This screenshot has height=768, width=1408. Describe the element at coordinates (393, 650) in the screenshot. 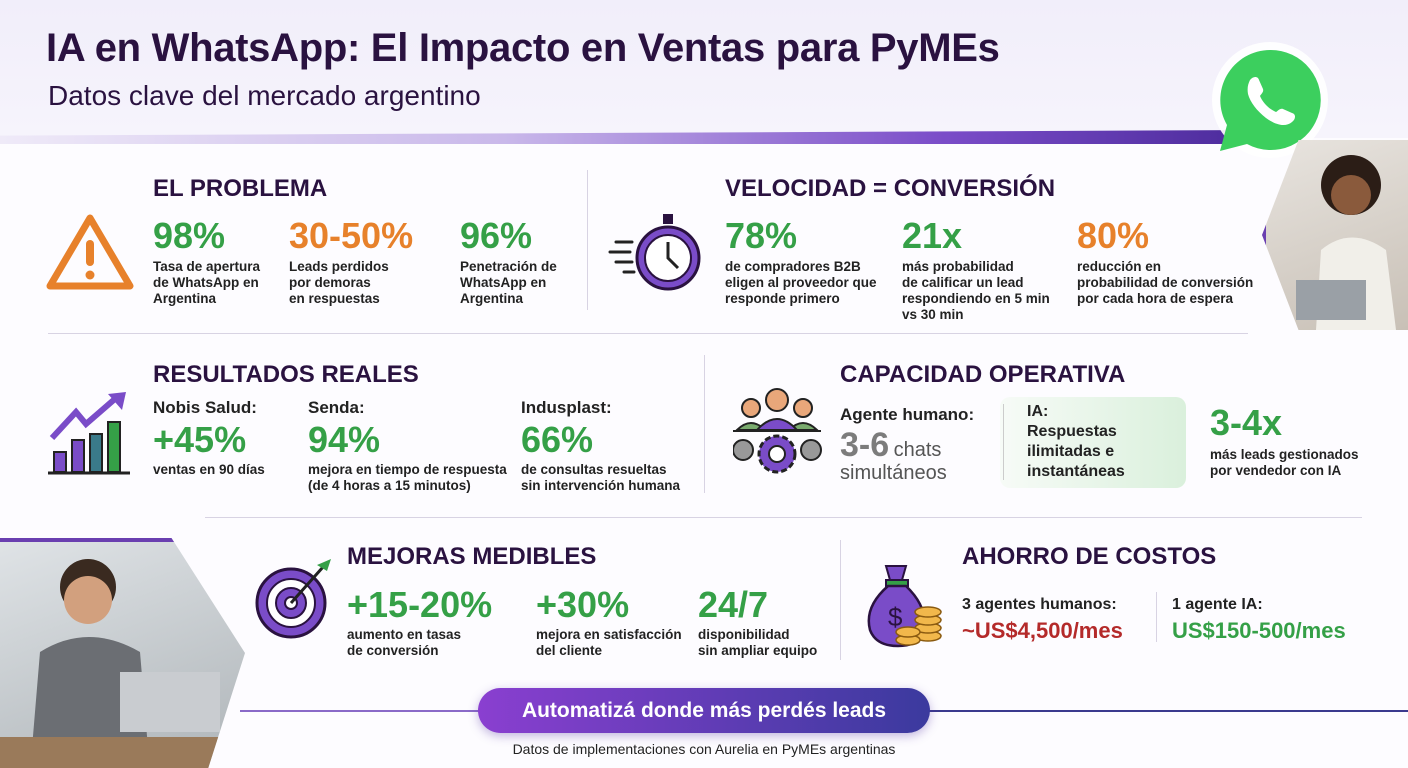

I see `stat-desc: de conversión` at that location.